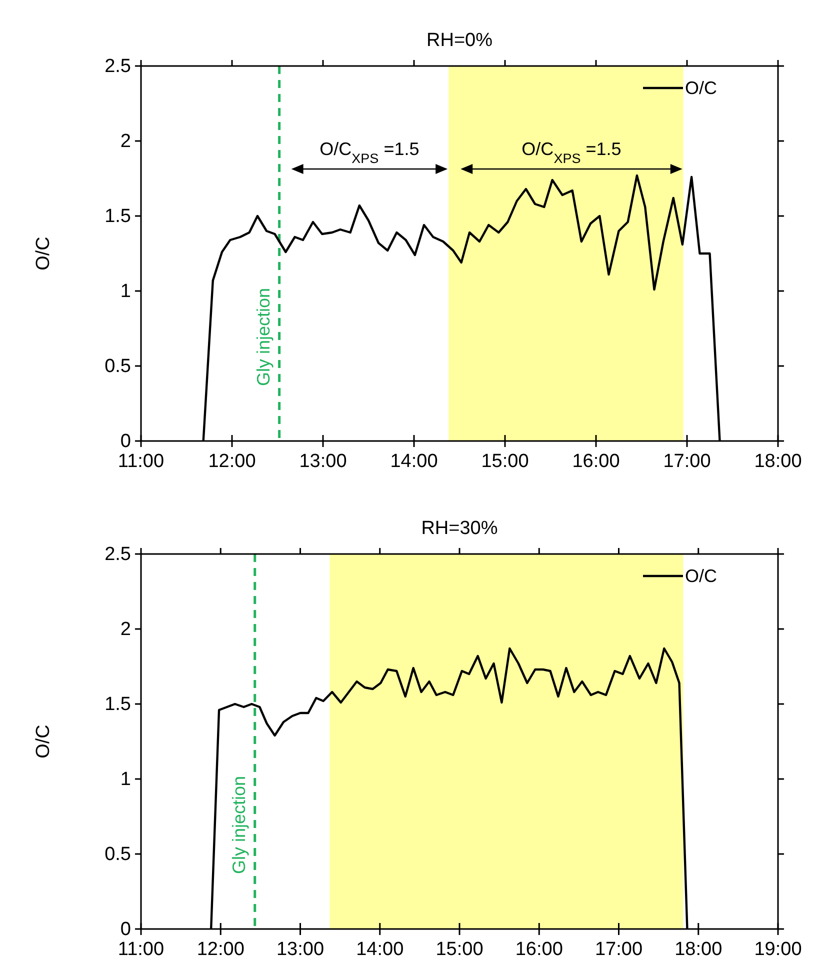  Describe the element at coordinates (459, 528) in the screenshot. I see `chart-title: RH=30%` at that location.